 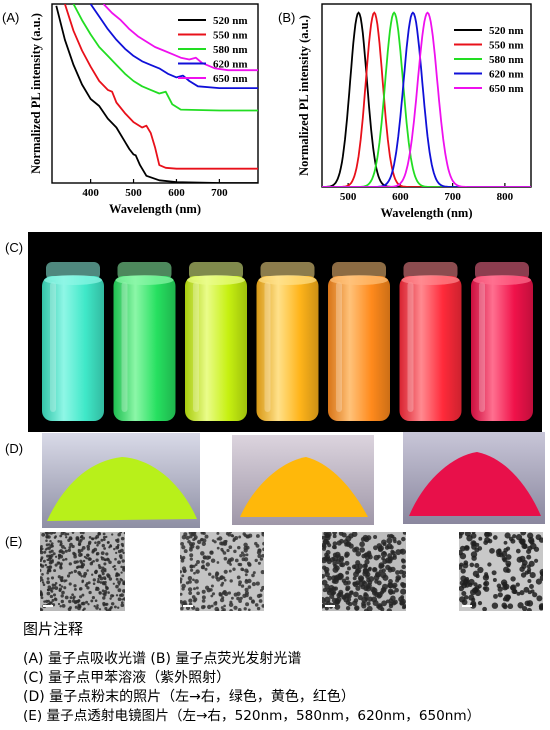 What do you see at coordinates (506, 75) in the screenshot?
I see `chart-b-legend-label: 620 nm` at bounding box center [506, 75].